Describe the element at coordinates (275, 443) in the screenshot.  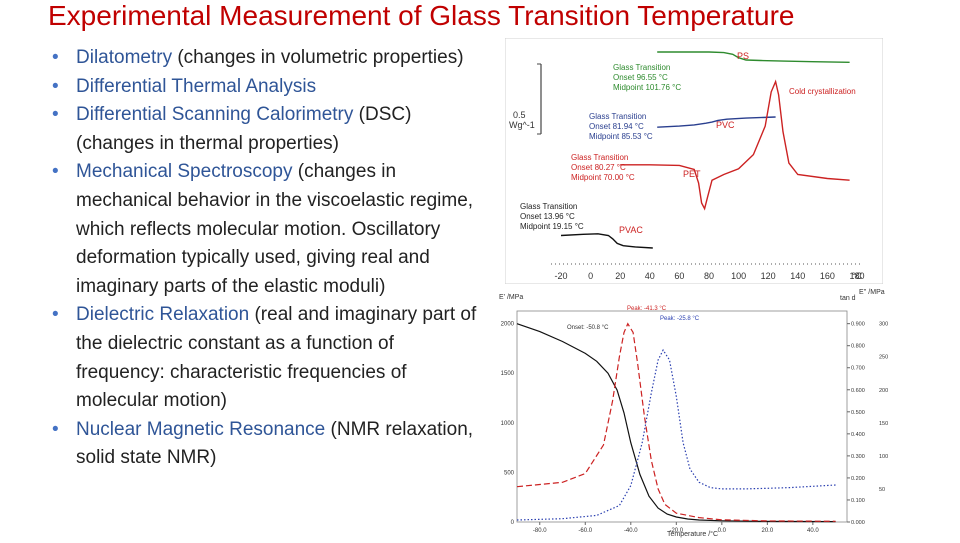
I see `bullet-text: (NMR relaxation, solid state NMR)` at that location.